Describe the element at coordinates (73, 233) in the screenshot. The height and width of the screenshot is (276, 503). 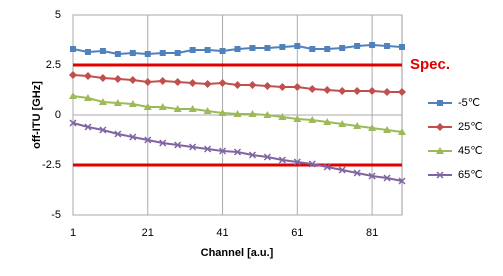
I see `x-tick-label: 1` at that location.